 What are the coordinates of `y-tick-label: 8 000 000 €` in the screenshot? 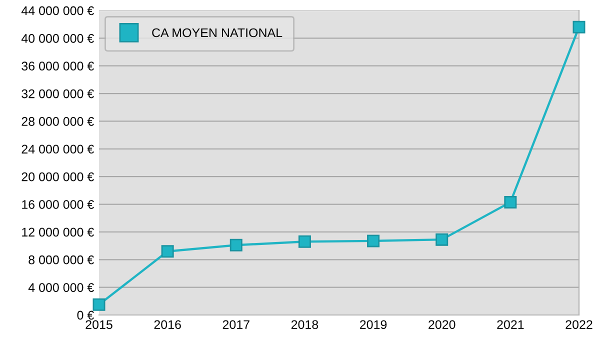 It's located at (61, 259).